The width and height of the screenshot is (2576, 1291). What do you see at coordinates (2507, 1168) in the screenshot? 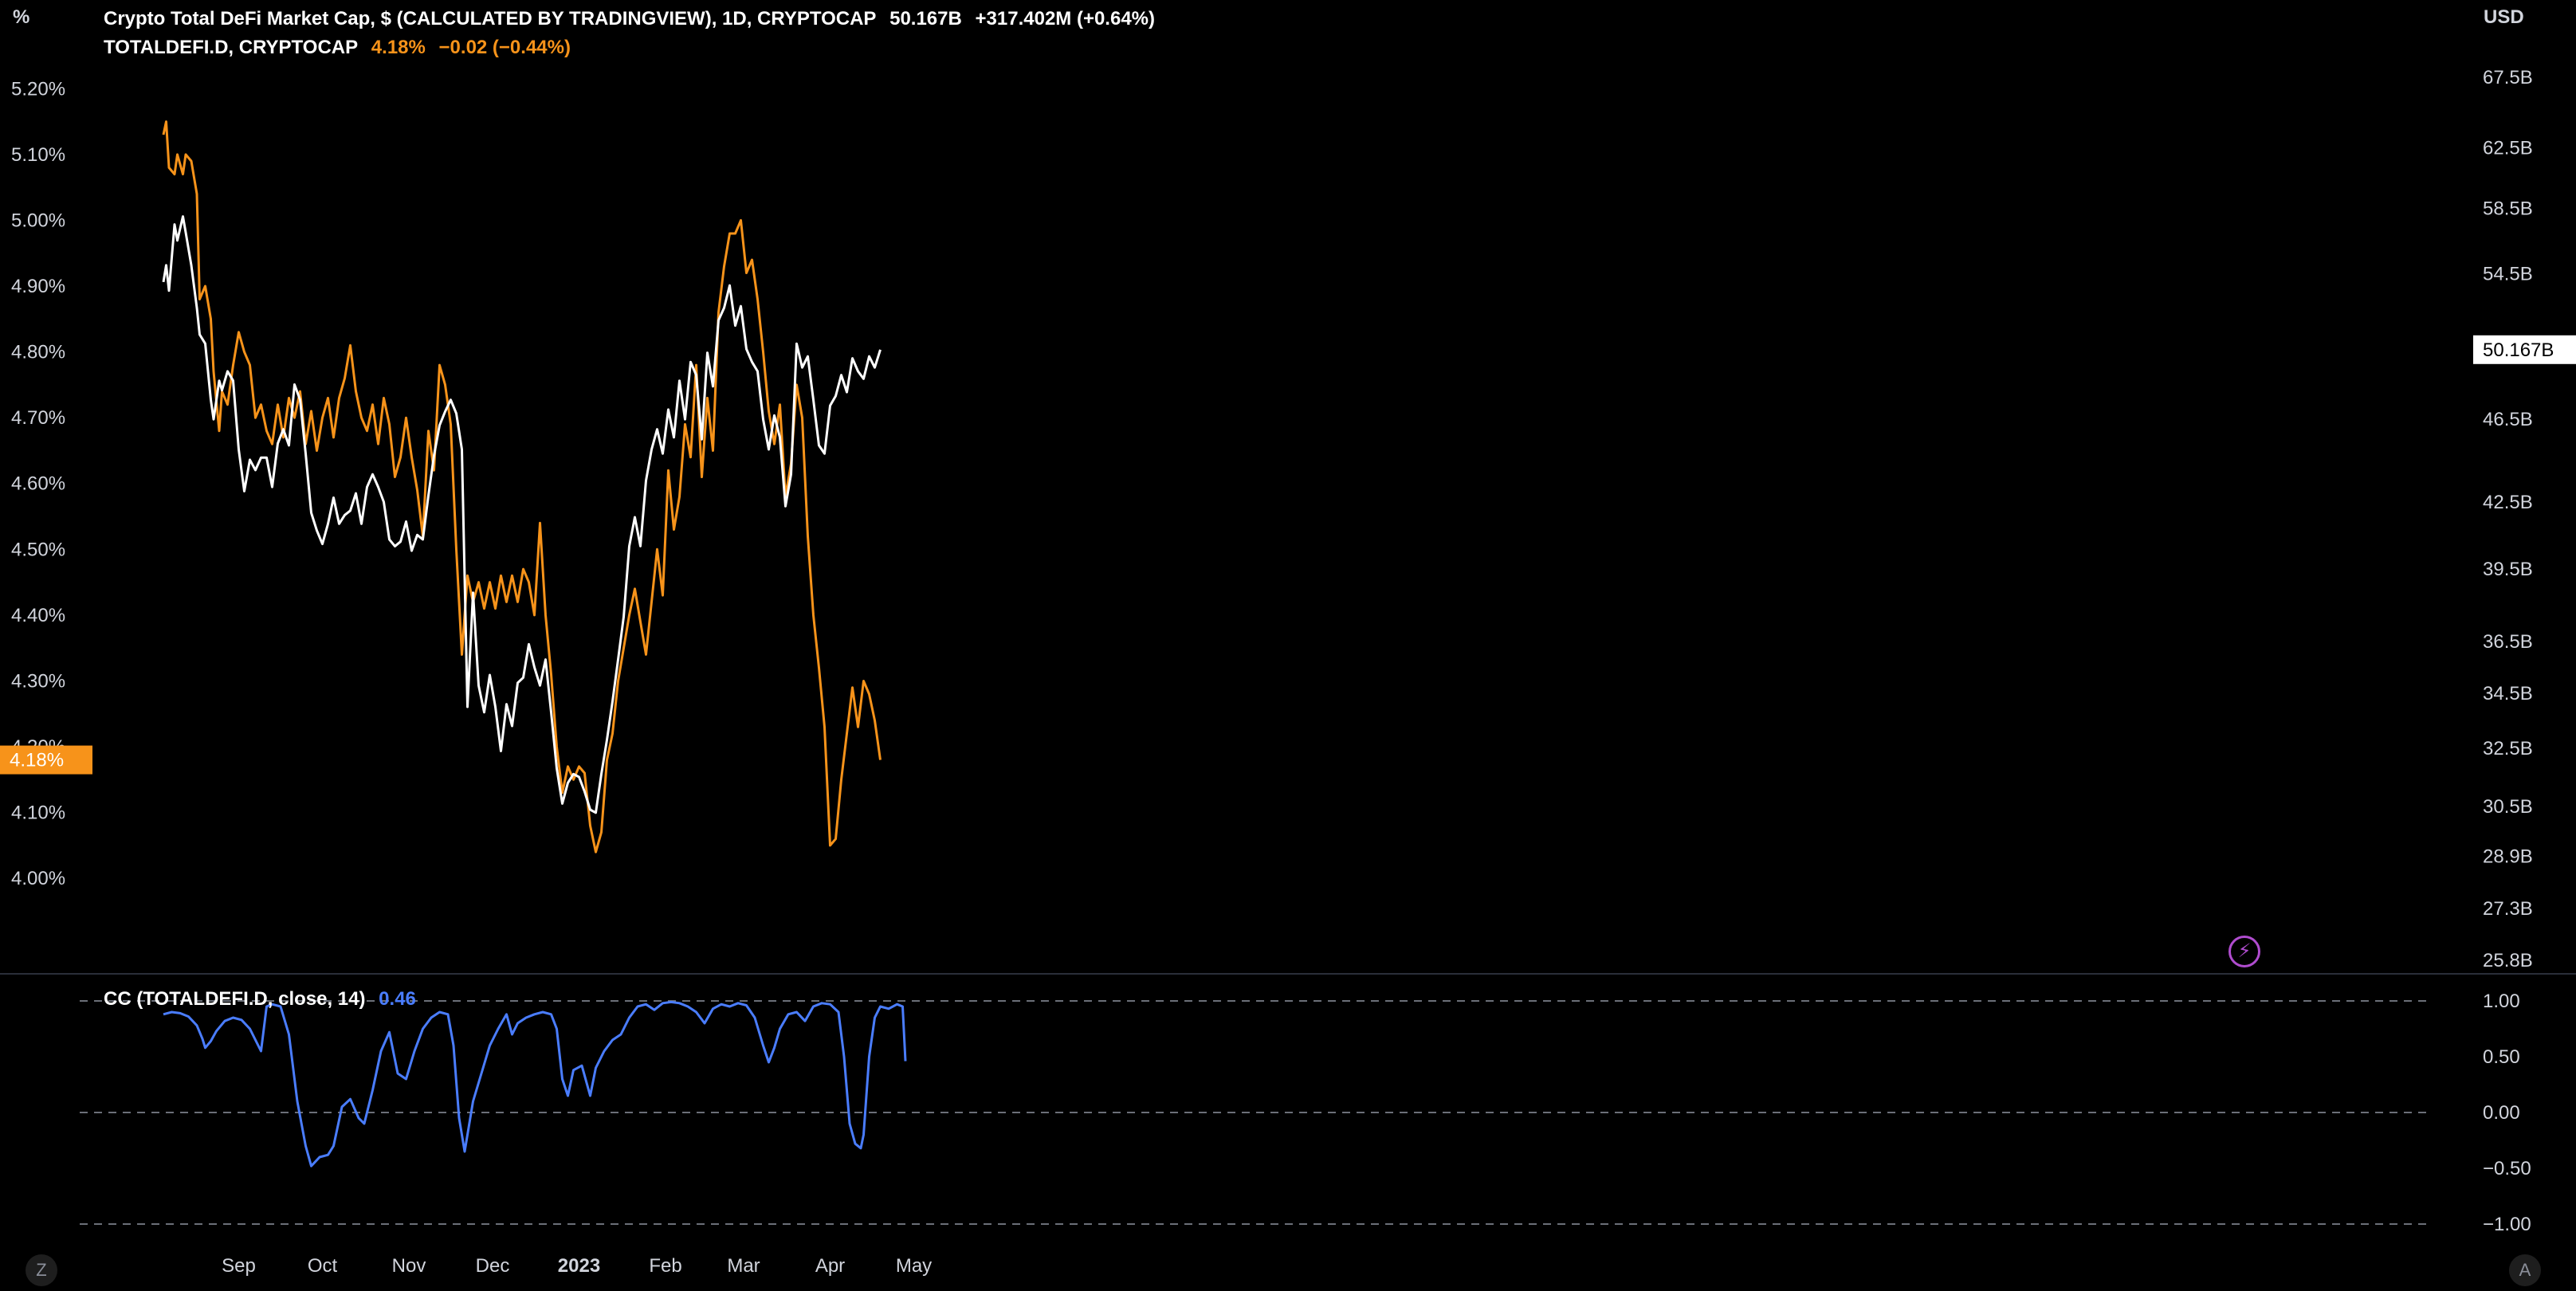
I see `indicator-tick-label: −0.50` at bounding box center [2507, 1168].